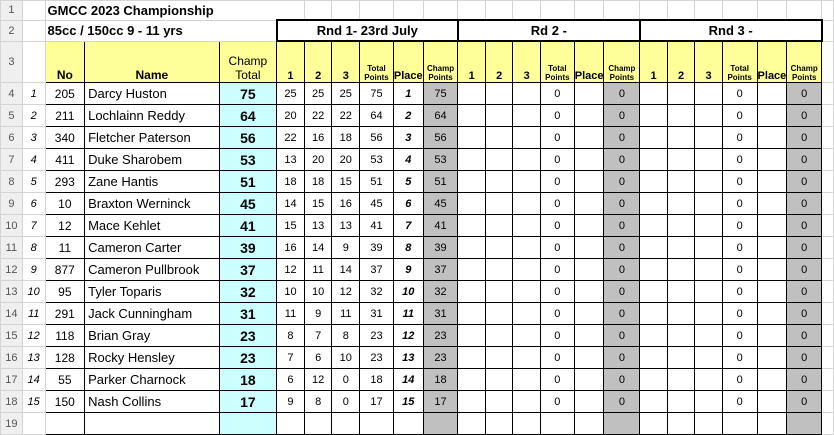 The width and height of the screenshot is (834, 435). Describe the element at coordinates (11, 159) in the screenshot. I see `row-header: 7` at that location.